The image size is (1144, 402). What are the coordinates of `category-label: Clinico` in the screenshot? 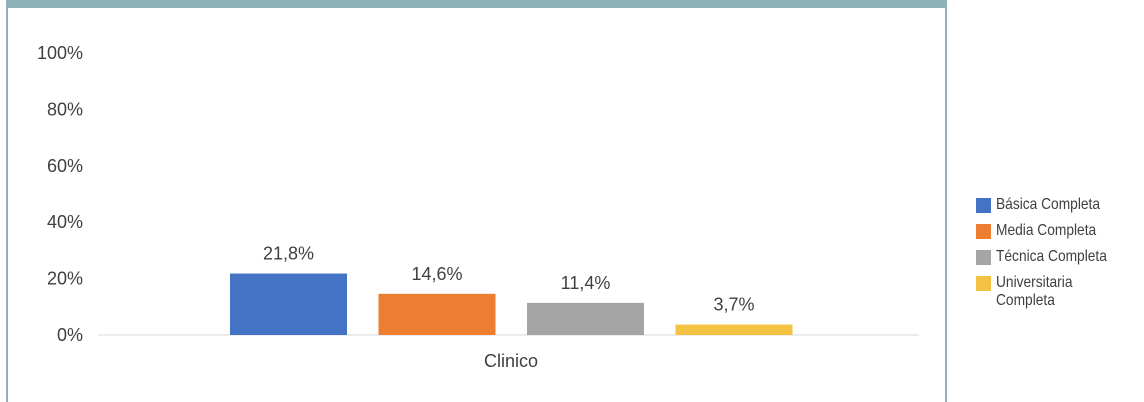 It's located at (511, 361).